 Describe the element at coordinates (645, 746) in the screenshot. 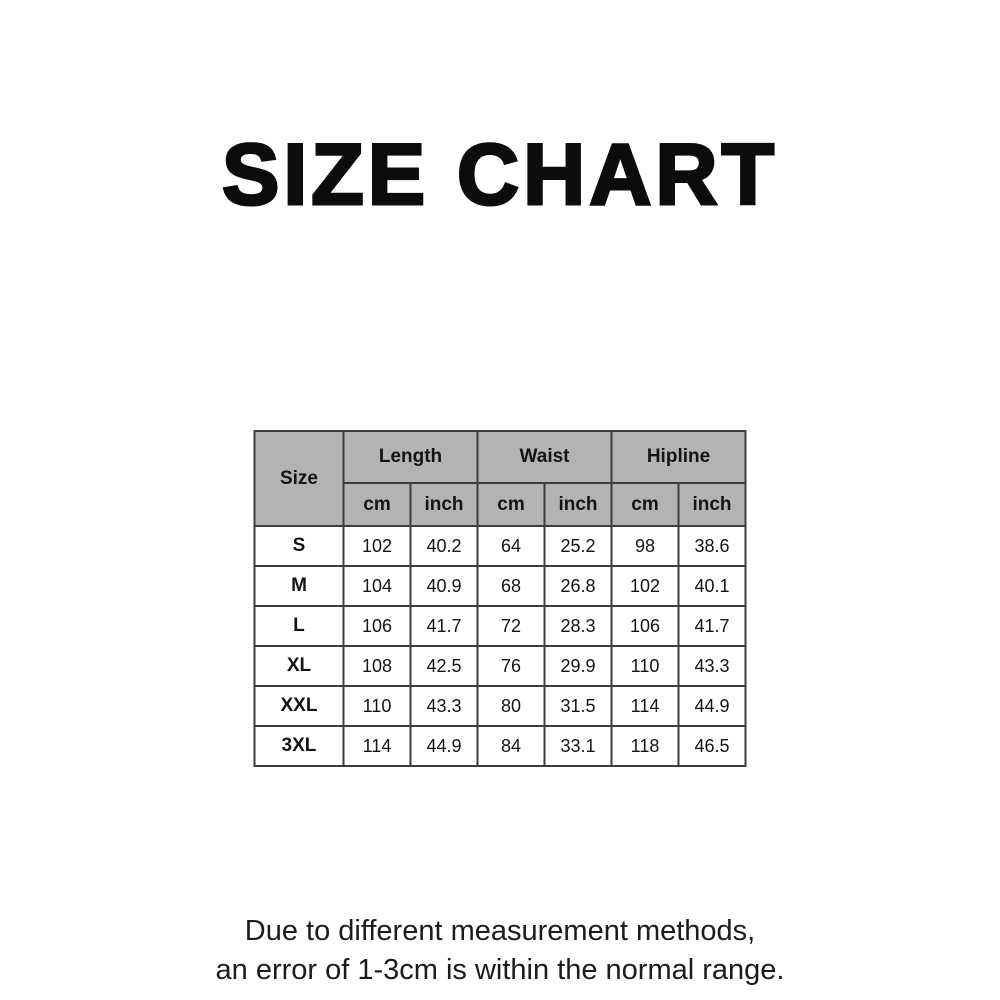

I see `cell-hipline-cm: 118` at that location.